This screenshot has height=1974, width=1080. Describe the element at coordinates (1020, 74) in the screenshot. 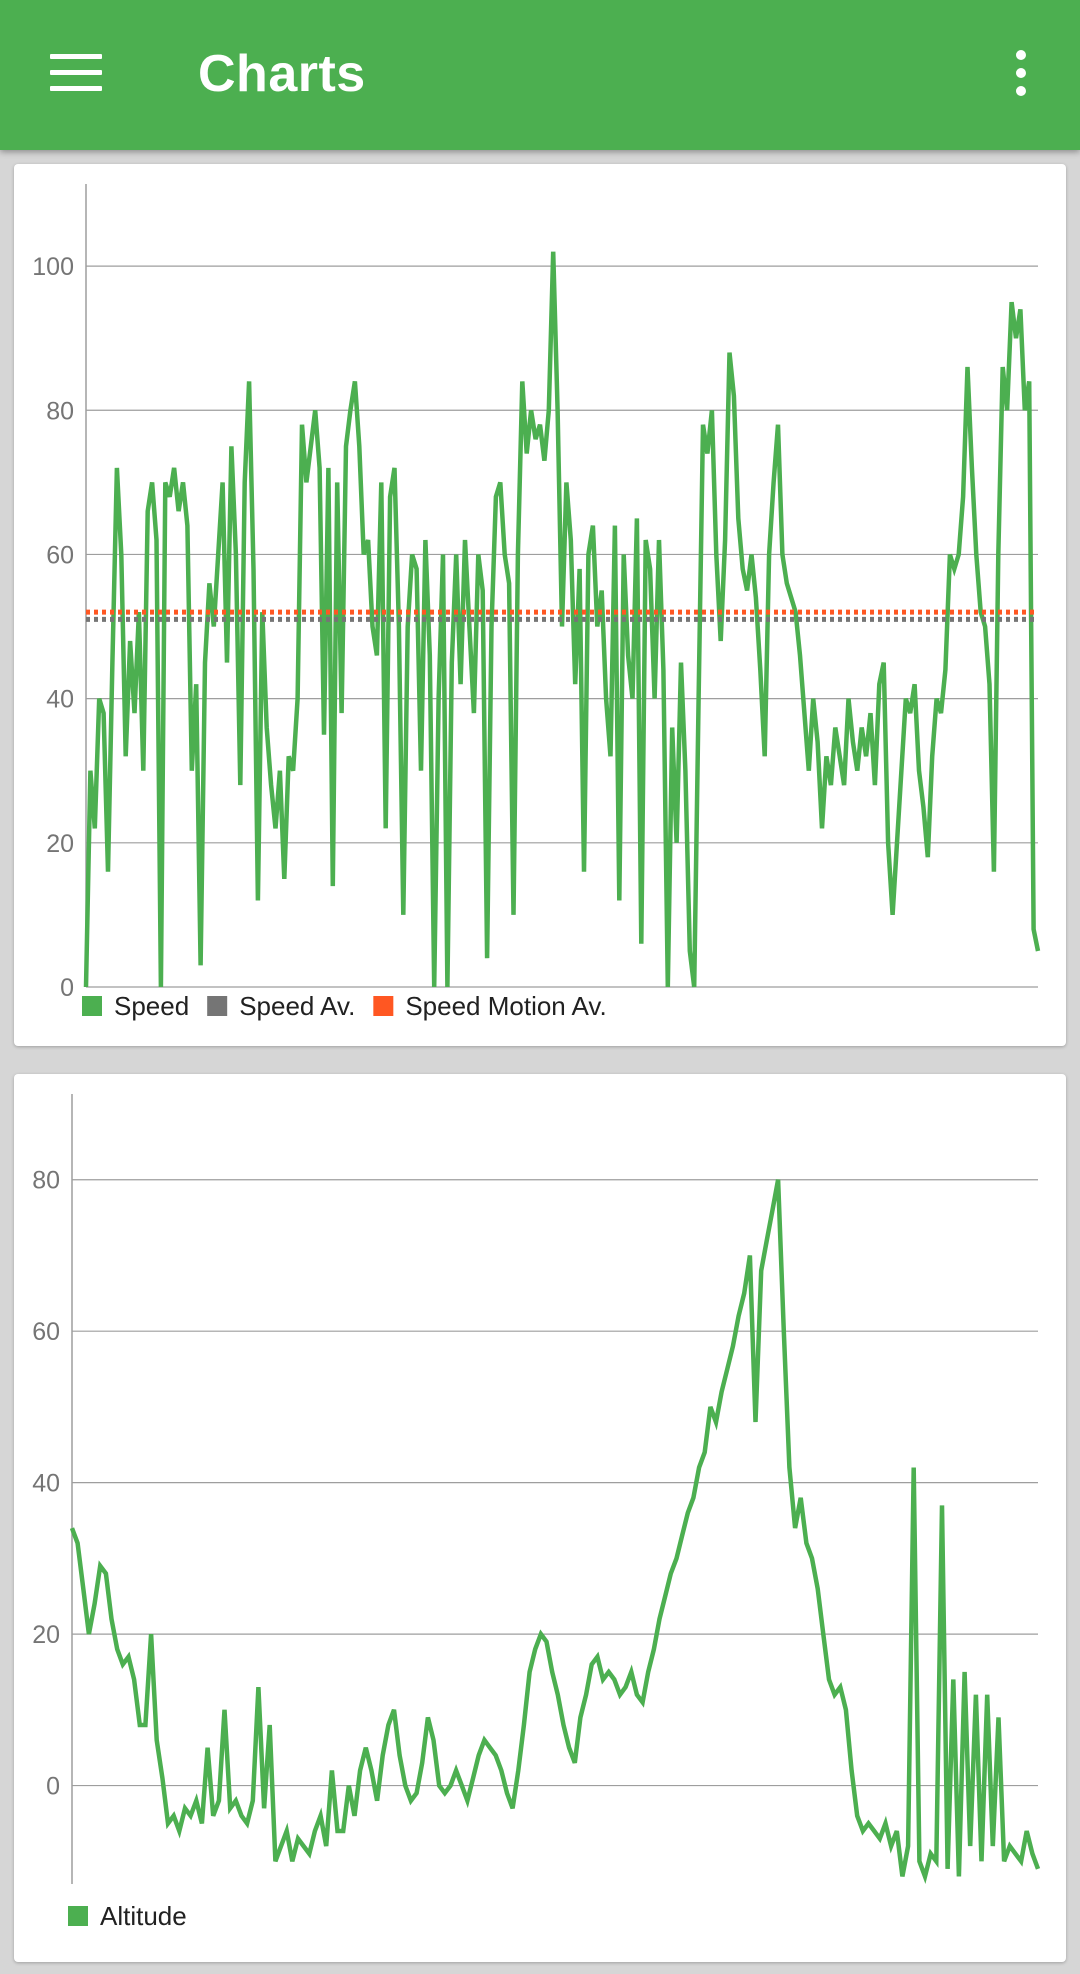

I see `more-vert-icon` at that location.